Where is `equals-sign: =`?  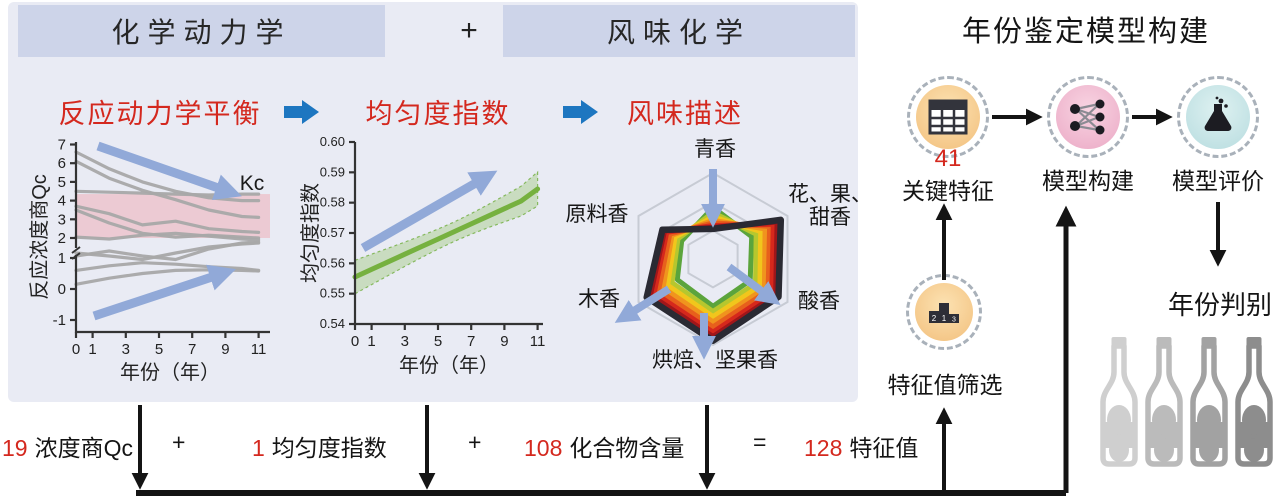
equals-sign: = is located at coordinates (760, 442).